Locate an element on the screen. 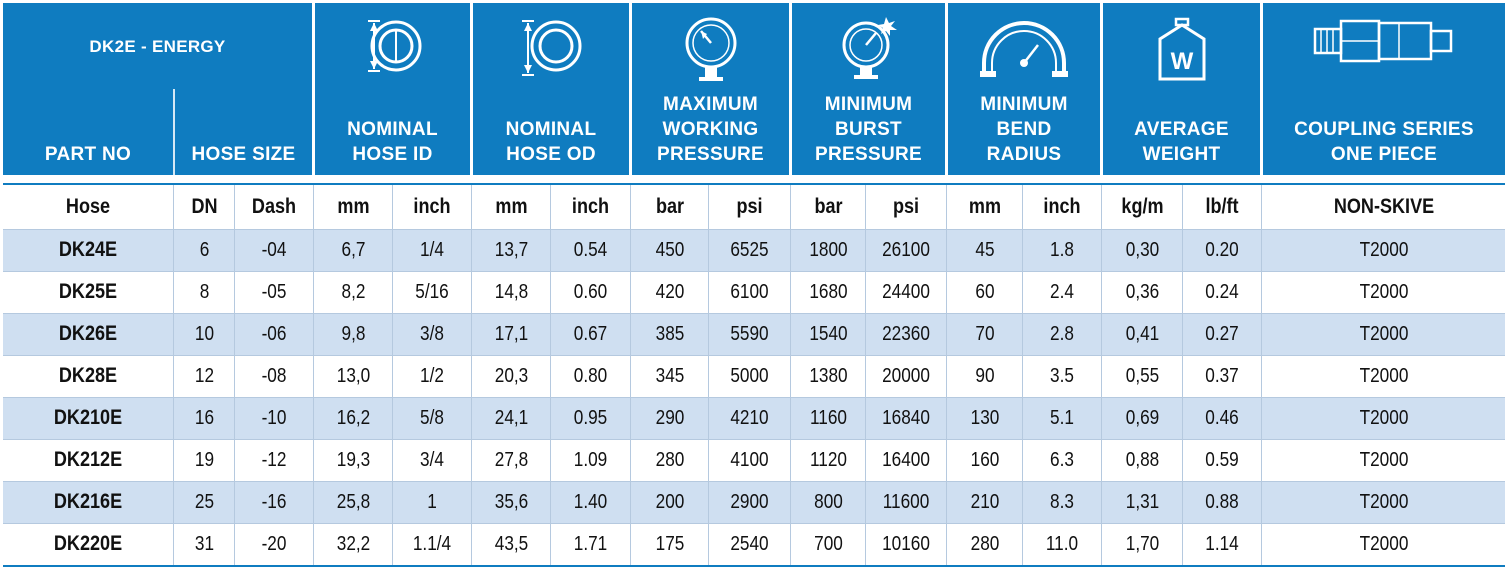 The width and height of the screenshot is (1507, 567). table-cell: 0,30 is located at coordinates (1142, 249).